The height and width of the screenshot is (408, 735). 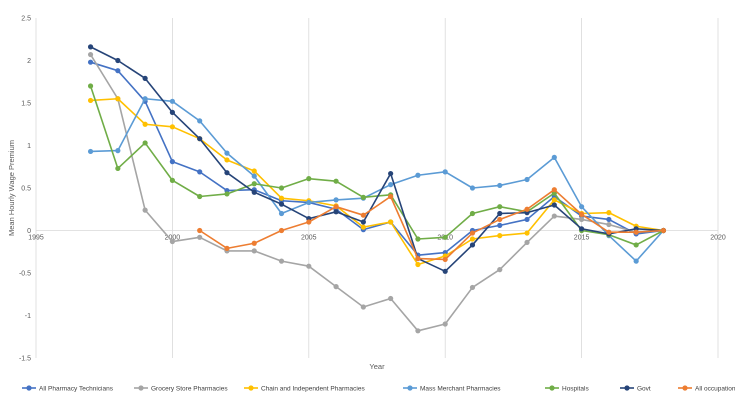 I want to click on y-tick-label: 0.5, so click(x=26, y=189).